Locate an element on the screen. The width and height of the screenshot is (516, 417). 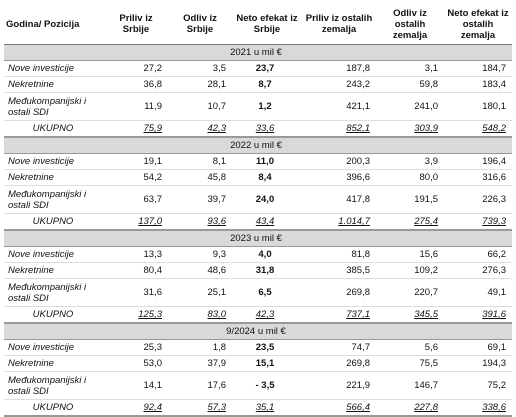
cell: 737,1 is located at coordinates (339, 315).